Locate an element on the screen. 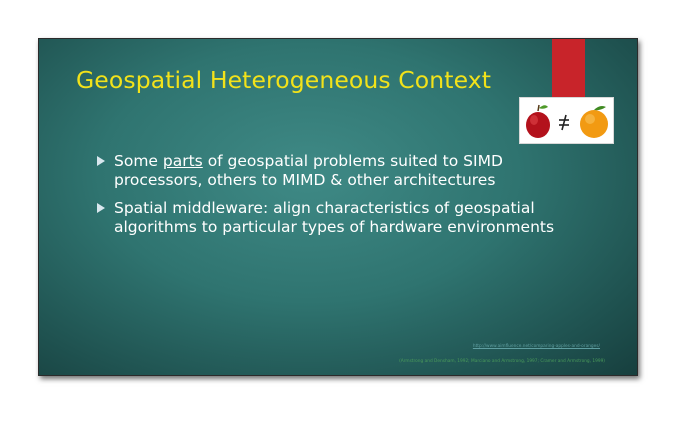  bullet-underlined-word: parts is located at coordinates (182, 161).